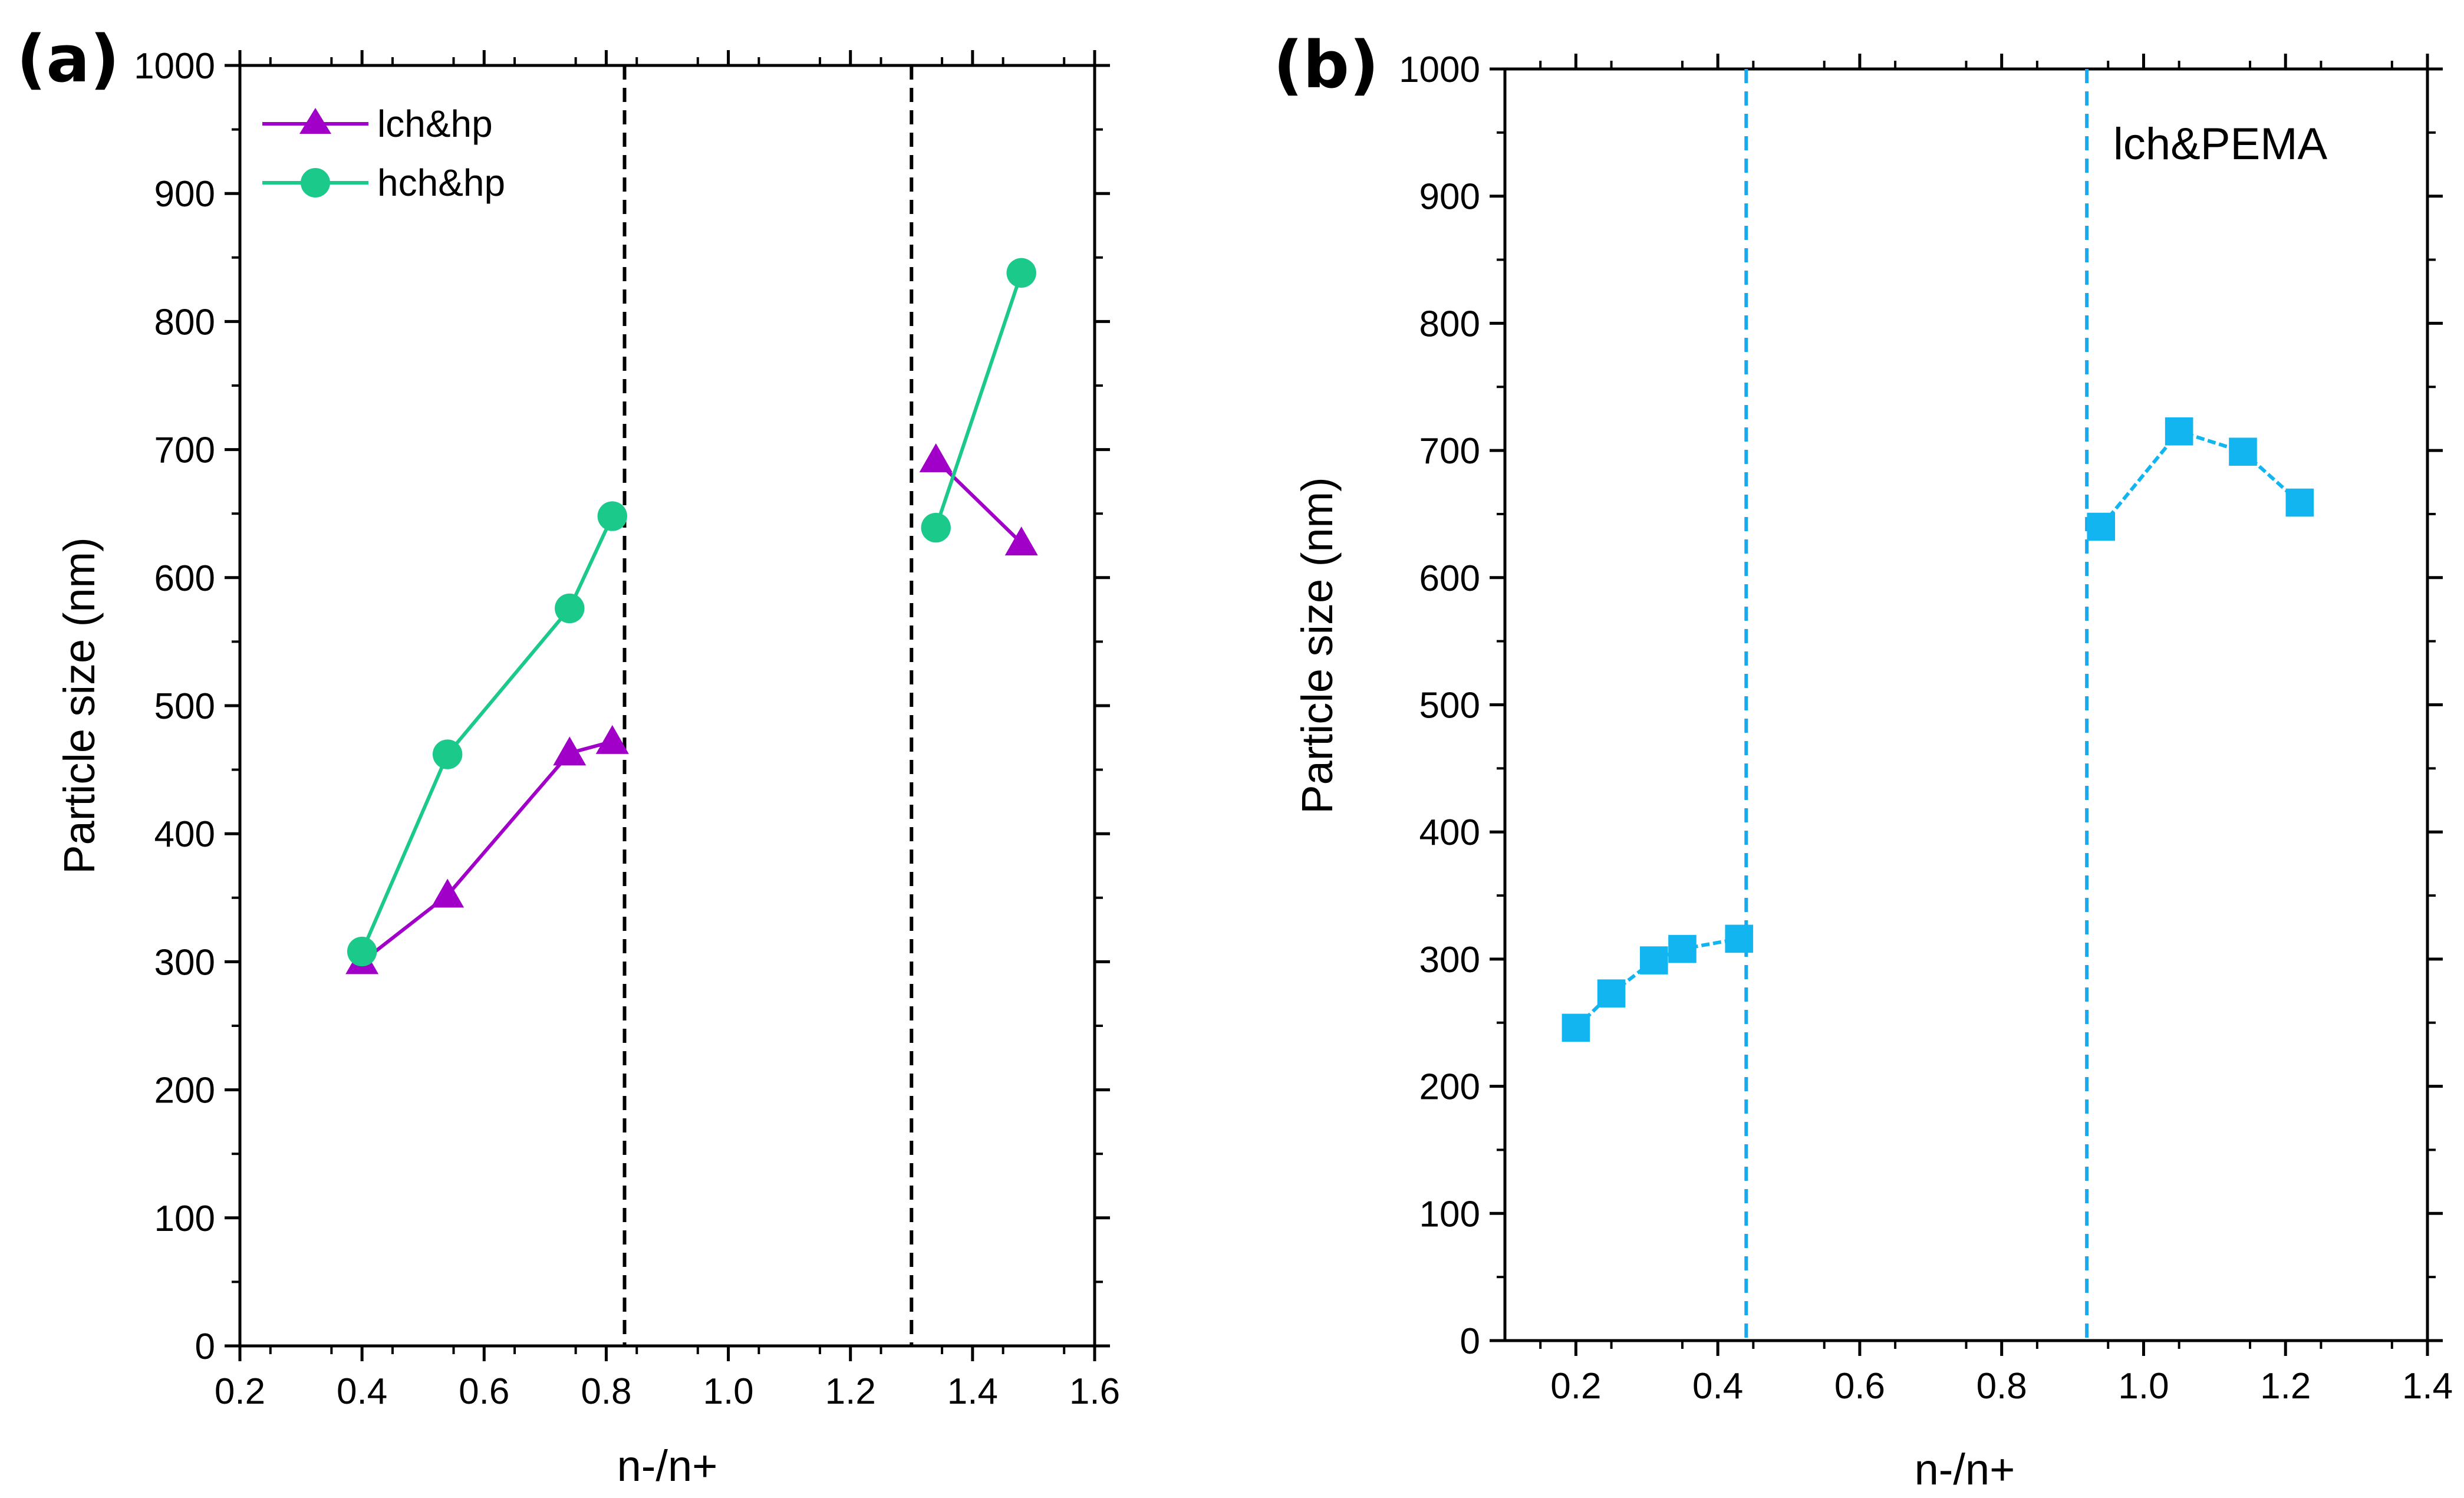 The width and height of the screenshot is (2464, 1498). I want to click on panel-a-xtick-label-1-0: 1.0, so click(728, 1391).